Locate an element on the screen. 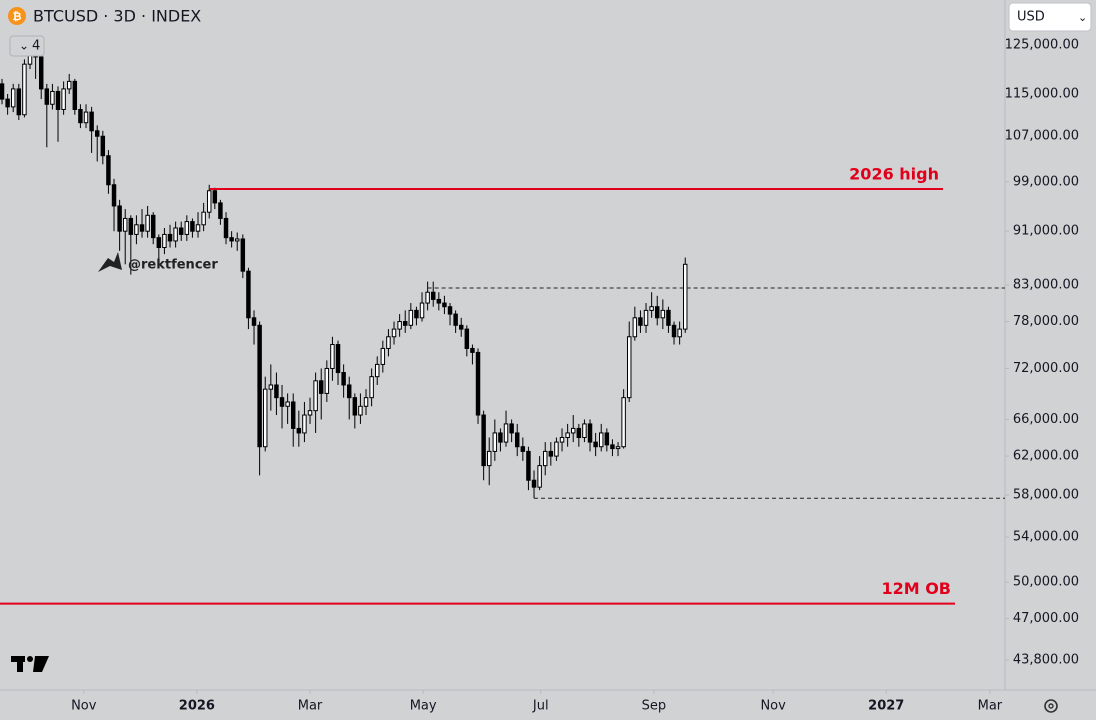 This screenshot has width=1096, height=720. x-tick-label: 2026 is located at coordinates (197, 706).